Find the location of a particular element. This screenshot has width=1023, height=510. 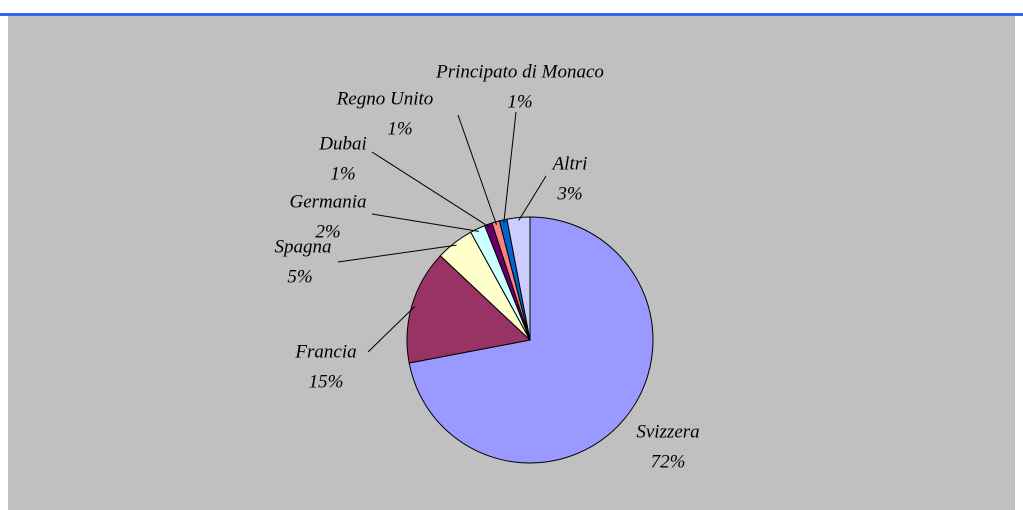

top-rule is located at coordinates (511, 14).